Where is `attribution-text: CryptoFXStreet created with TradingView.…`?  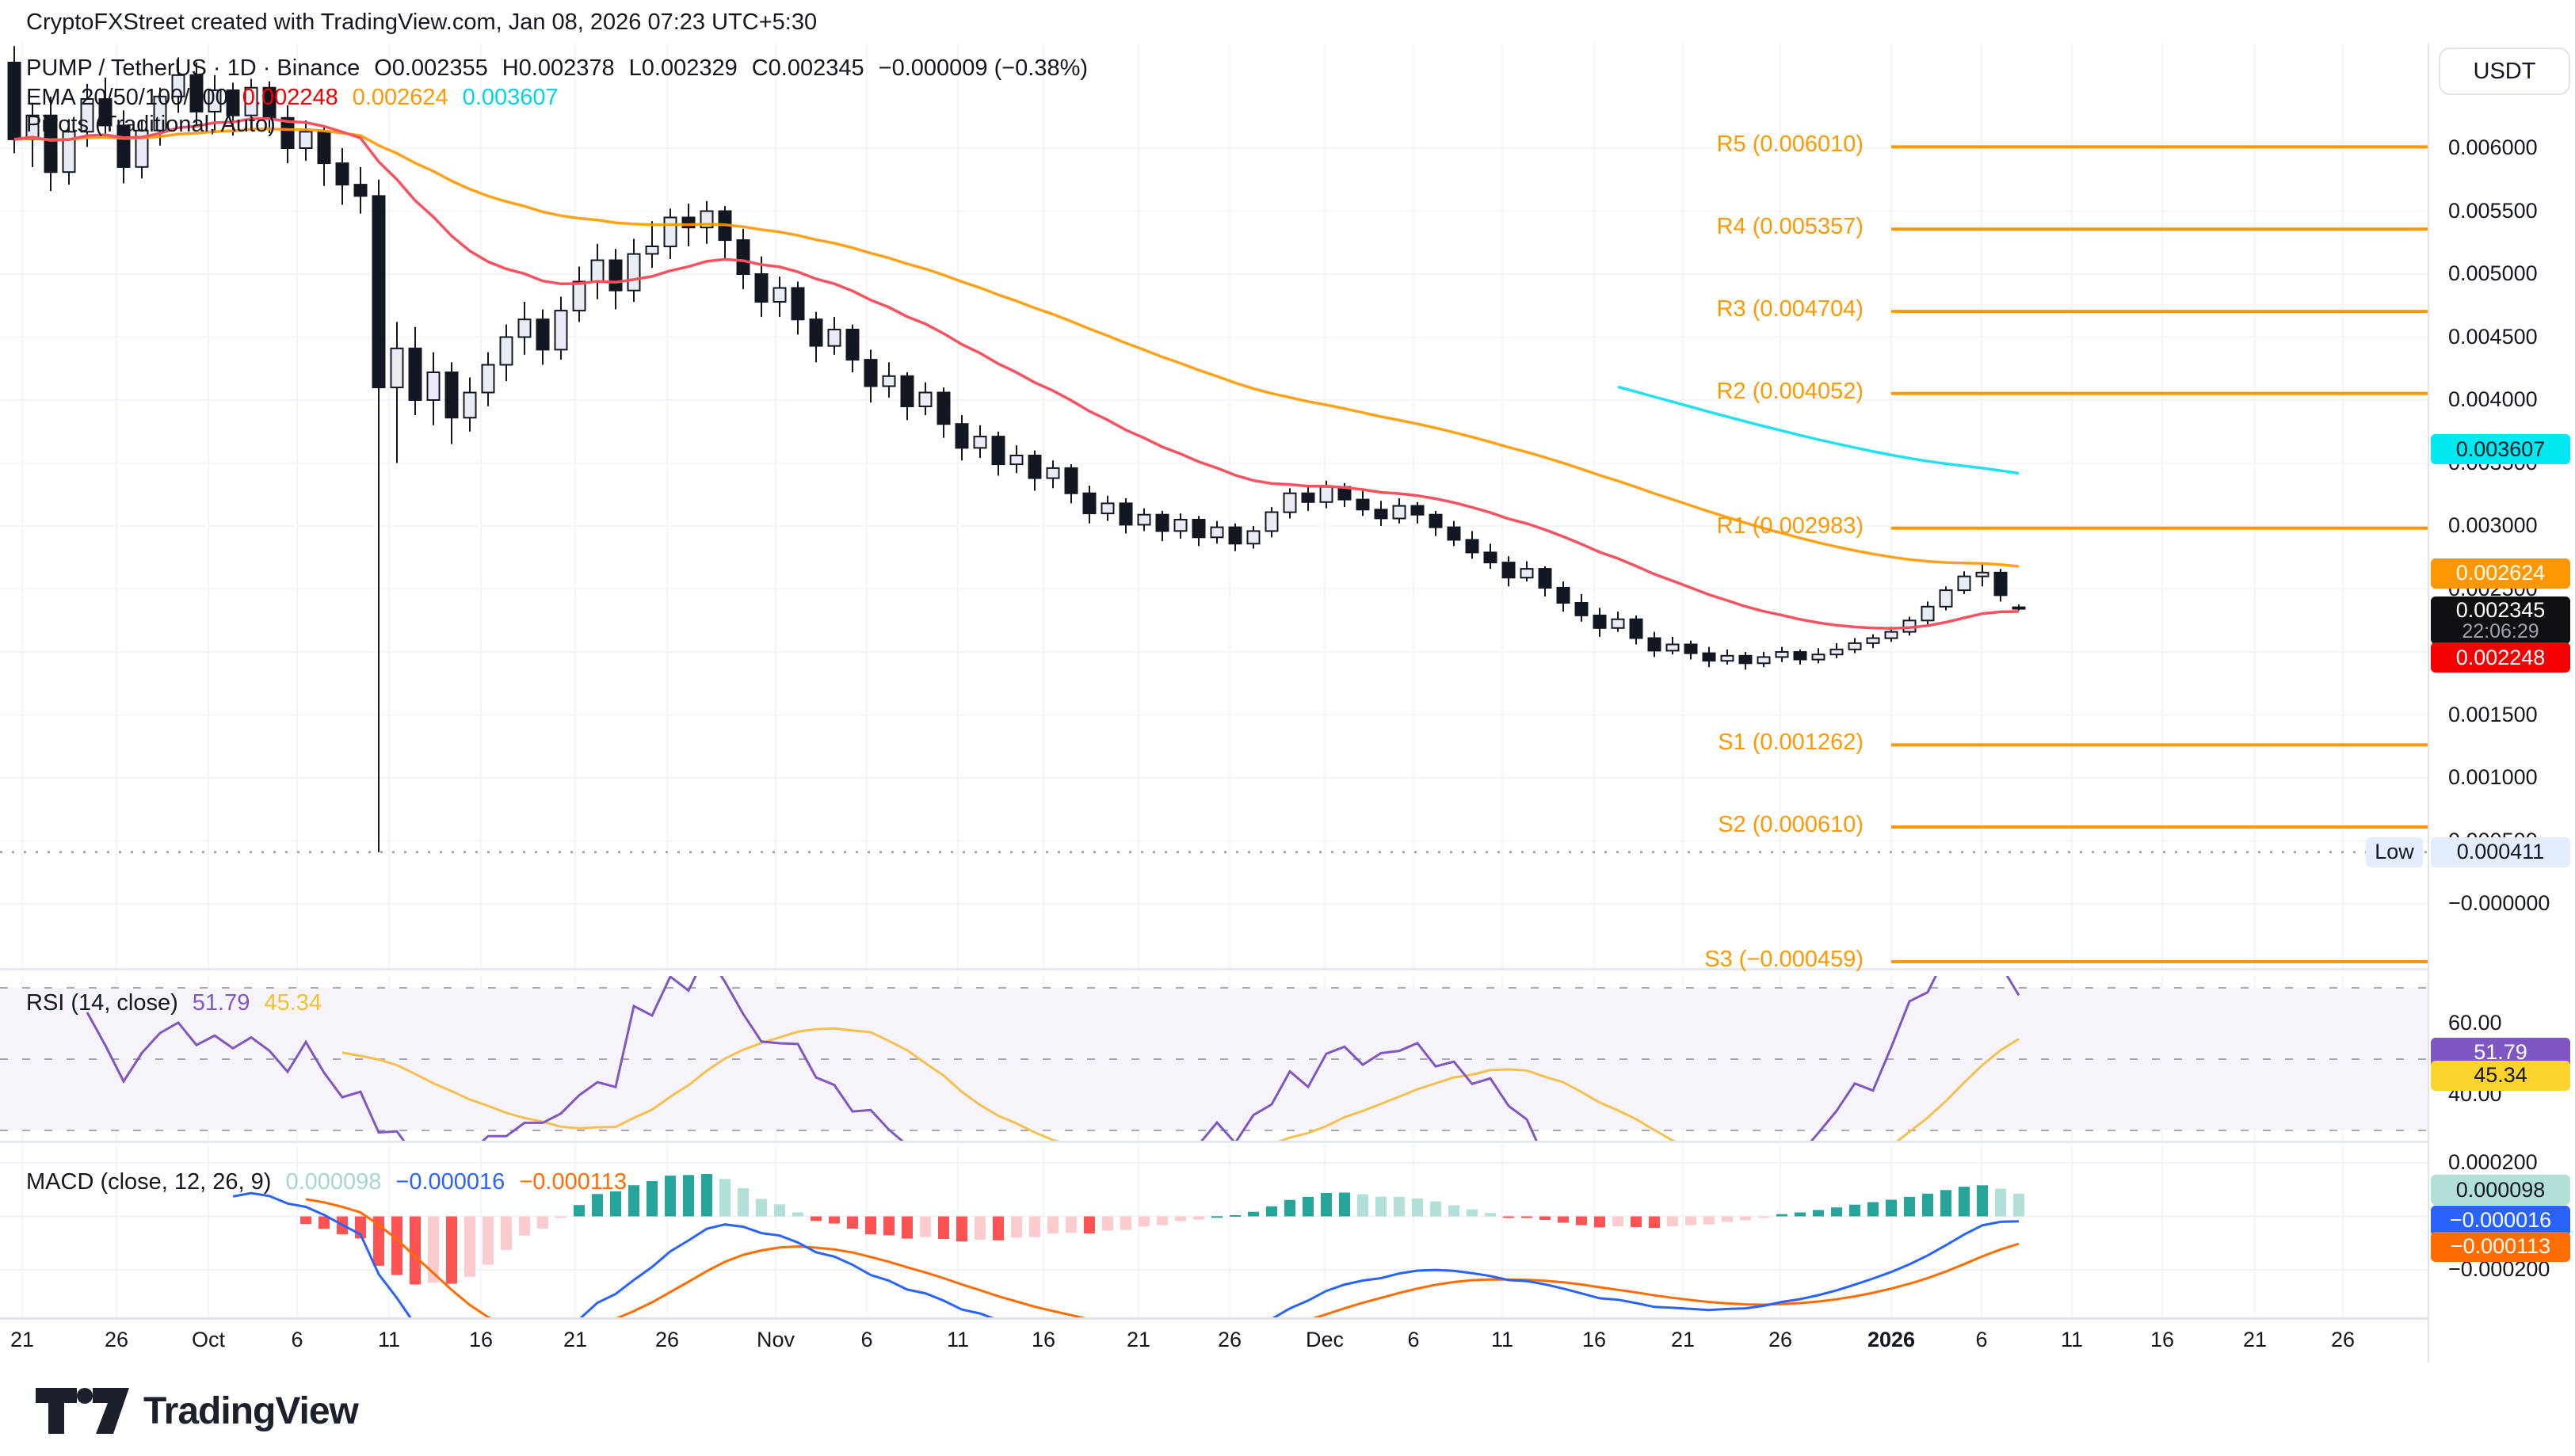 attribution-text: CryptoFXStreet created with TradingView.… is located at coordinates (422, 22).